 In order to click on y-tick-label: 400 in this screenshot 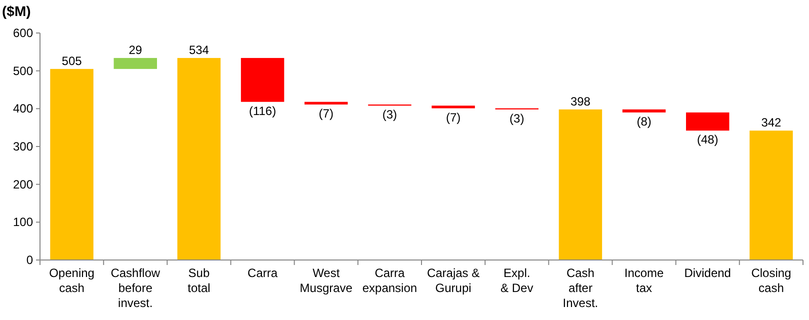, I will do `click(23, 109)`.